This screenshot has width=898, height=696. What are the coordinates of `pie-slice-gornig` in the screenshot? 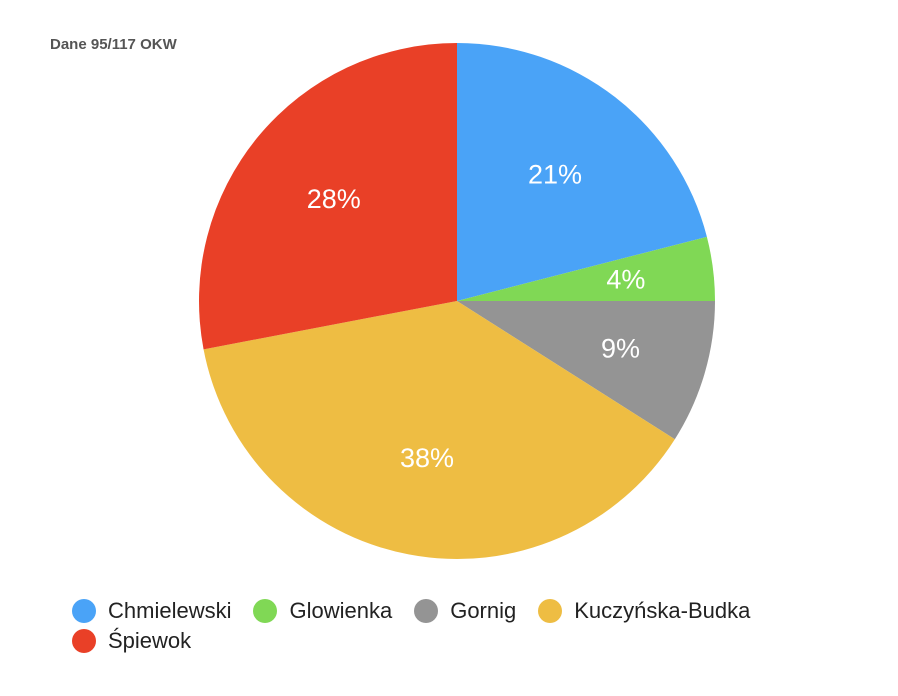 It's located at (586, 370).